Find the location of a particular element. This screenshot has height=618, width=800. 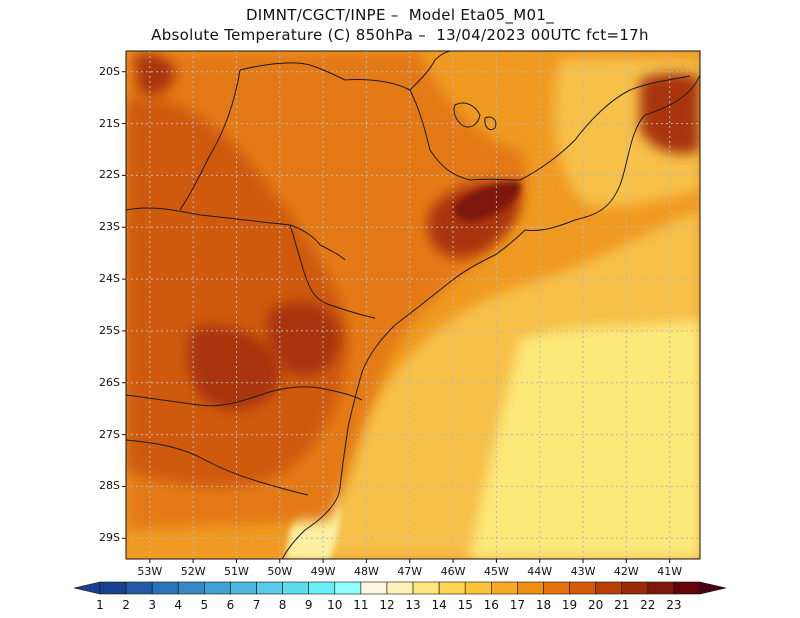

lon-label: 49W is located at coordinates (323, 571).